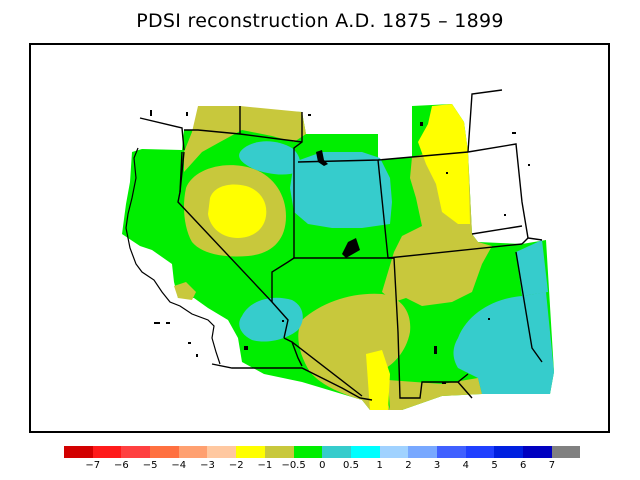 The height and width of the screenshot is (480, 640). What do you see at coordinates (207, 465) in the screenshot?
I see `legend-label: −3` at bounding box center [207, 465].